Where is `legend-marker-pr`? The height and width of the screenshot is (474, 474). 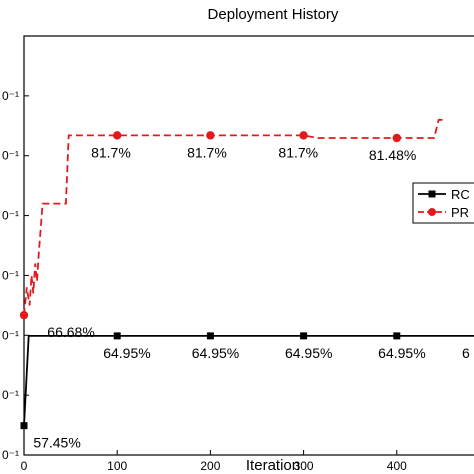 legend-marker-pr is located at coordinates (432, 212).